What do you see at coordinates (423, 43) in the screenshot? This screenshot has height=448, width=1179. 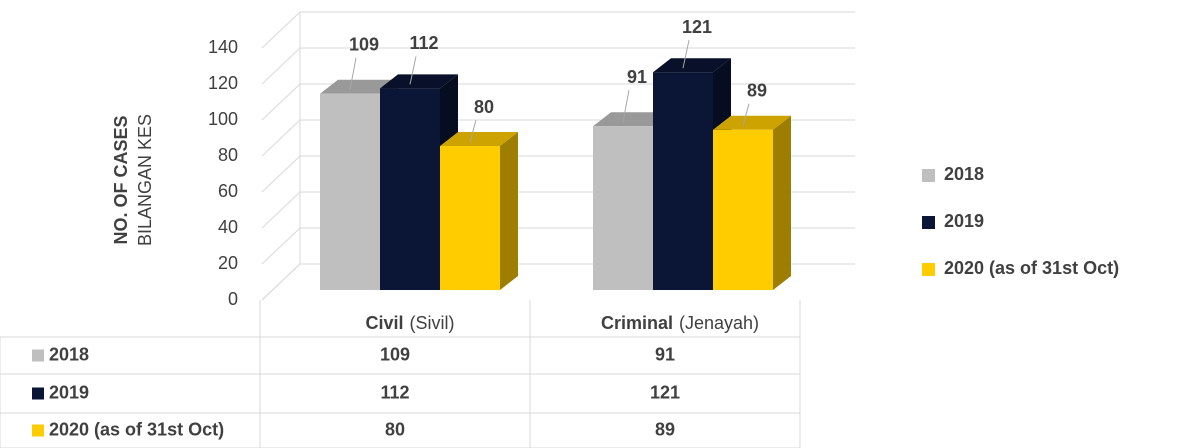 I see `data-label: 112` at bounding box center [423, 43].